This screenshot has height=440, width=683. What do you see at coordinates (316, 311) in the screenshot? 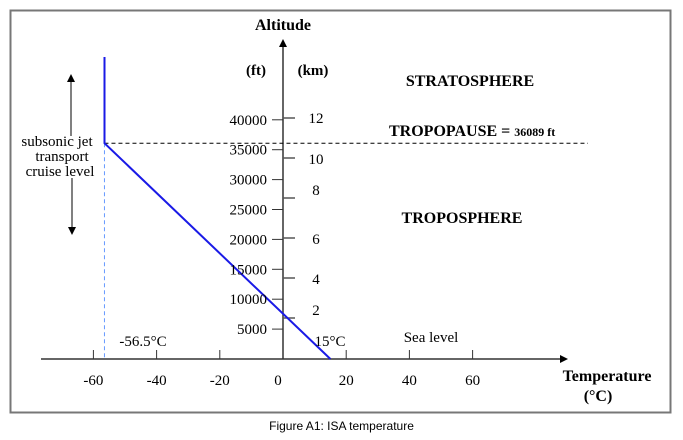
I see `y-tick-label-km: 2` at bounding box center [316, 311].